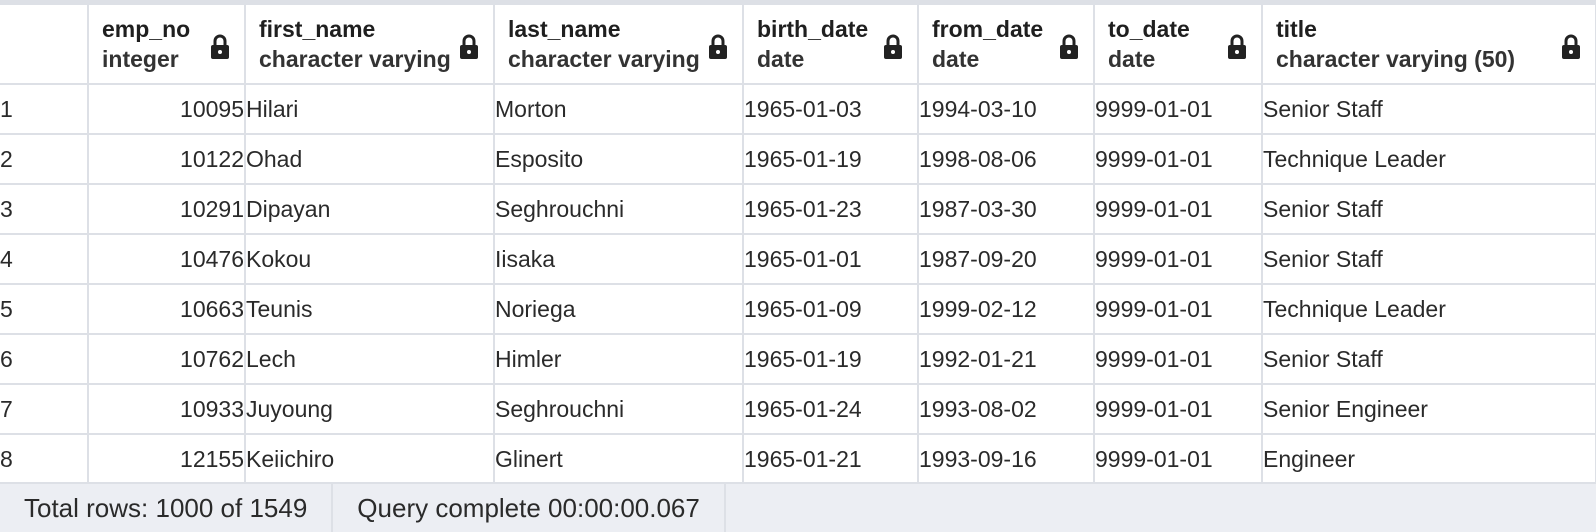 The height and width of the screenshot is (532, 1596). What do you see at coordinates (1178, 44) in the screenshot?
I see `column-header-to_date: to_date date` at bounding box center [1178, 44].